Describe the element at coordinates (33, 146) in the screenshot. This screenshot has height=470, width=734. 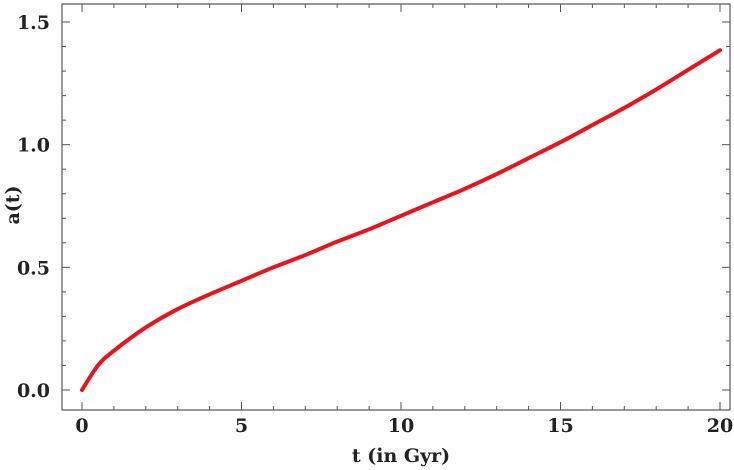
I see `y-tick-label: 1.0` at that location.